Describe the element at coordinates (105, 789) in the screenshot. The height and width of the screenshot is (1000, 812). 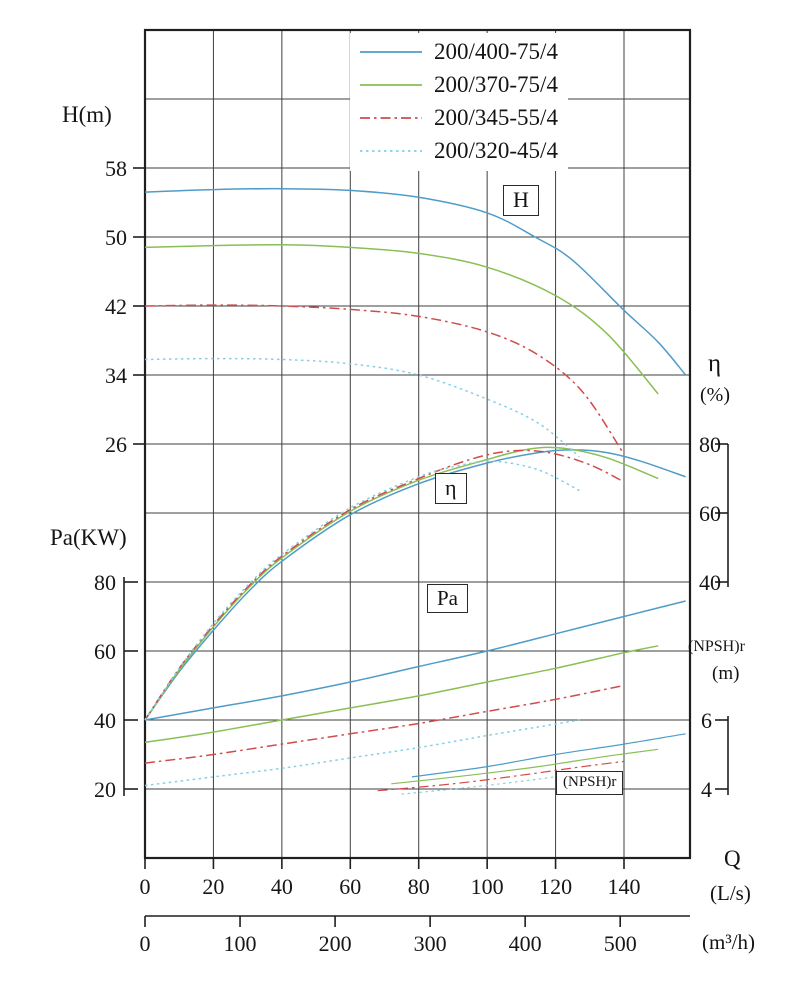
I see `pa-axis-tick-label: 20` at that location.